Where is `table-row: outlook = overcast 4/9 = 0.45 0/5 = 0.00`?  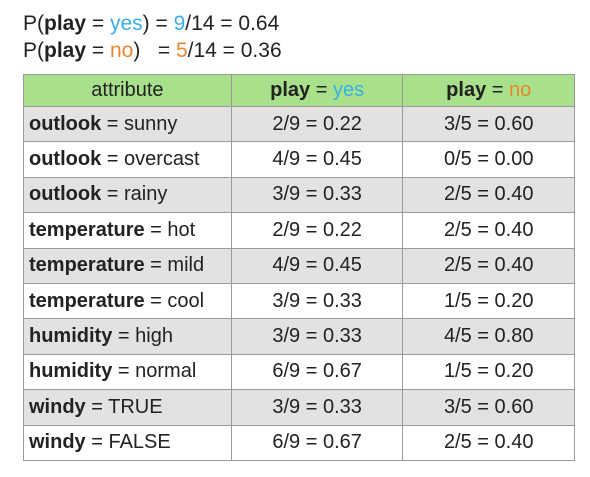
table-row: outlook = overcast 4/9 = 0.45 0/5 = 0.00 is located at coordinates (299, 159).